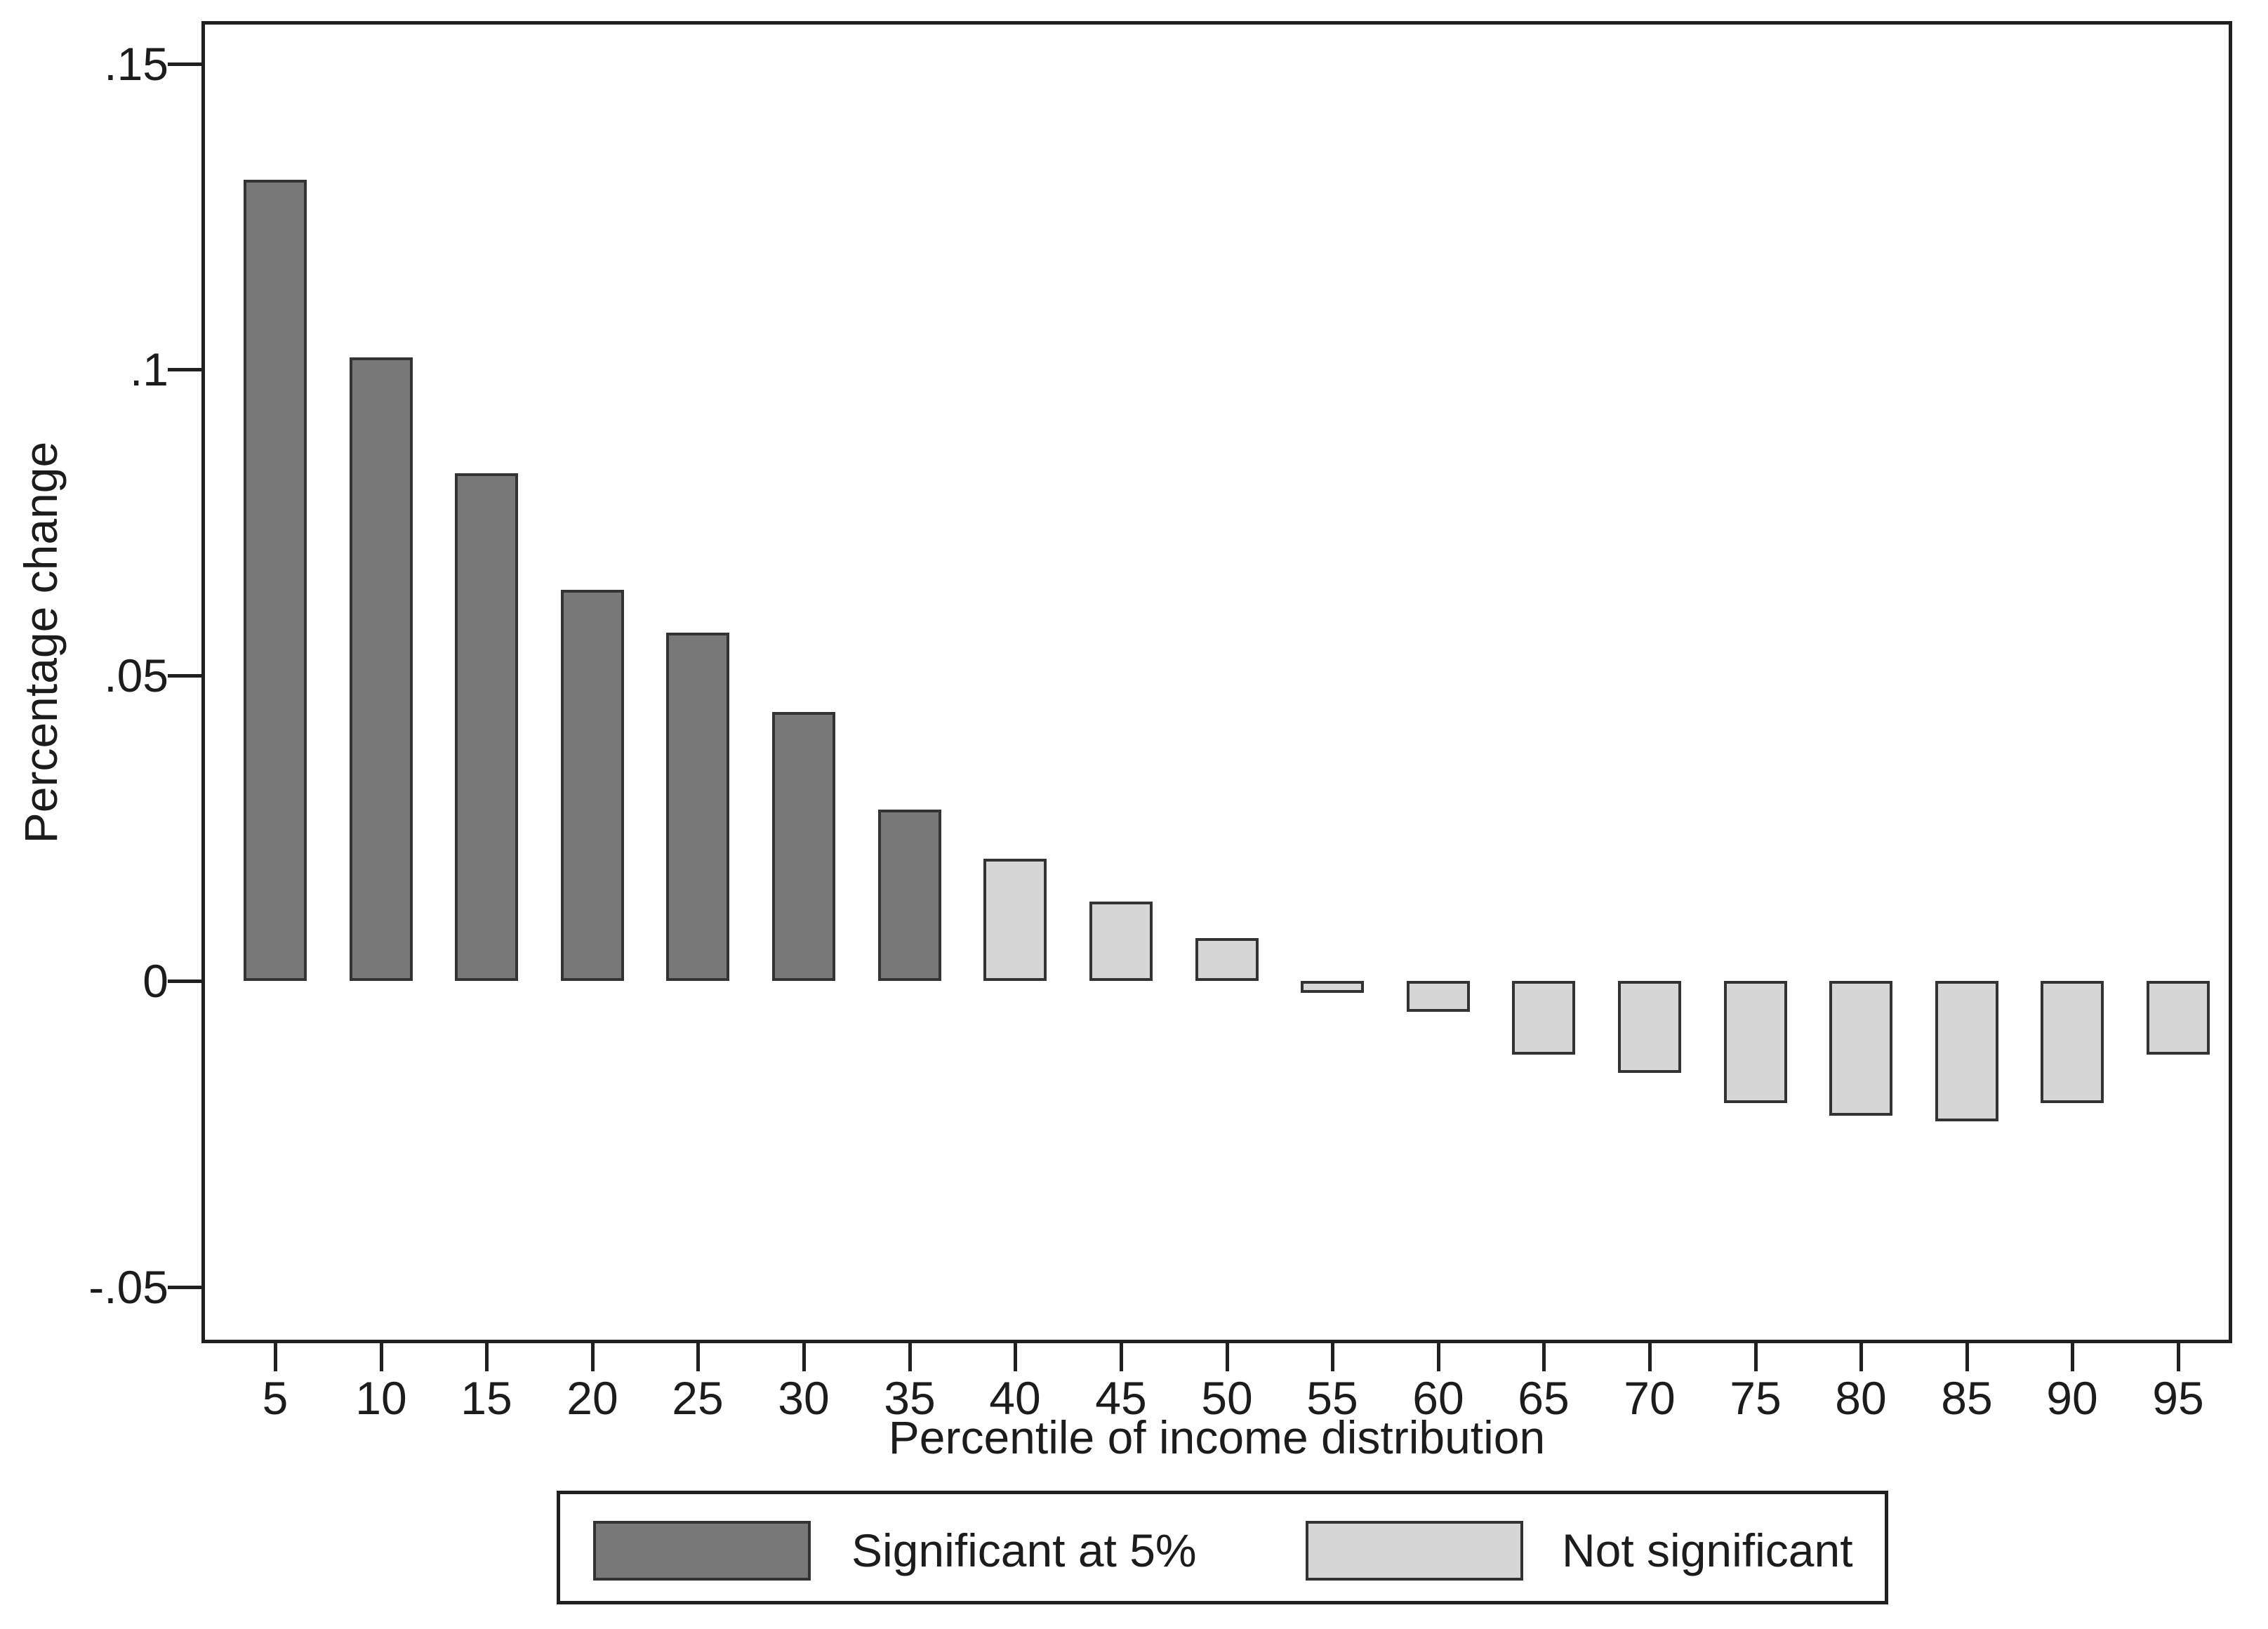 Image resolution: width=2268 pixels, height=1629 pixels. I want to click on x-tick-label: 40, so click(1015, 1398).